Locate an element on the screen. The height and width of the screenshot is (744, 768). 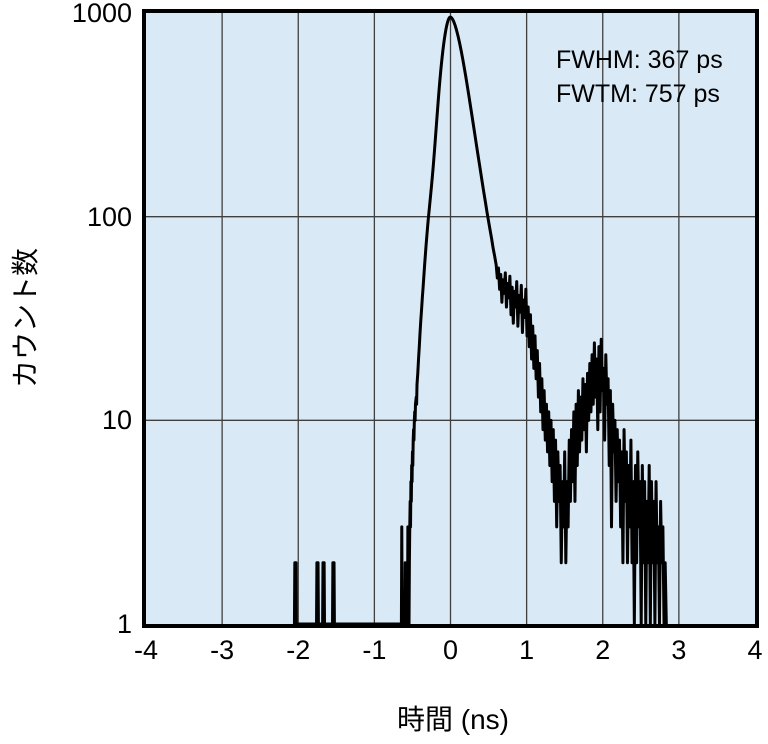
x-tick-label: -4 is located at coordinates (145, 650).